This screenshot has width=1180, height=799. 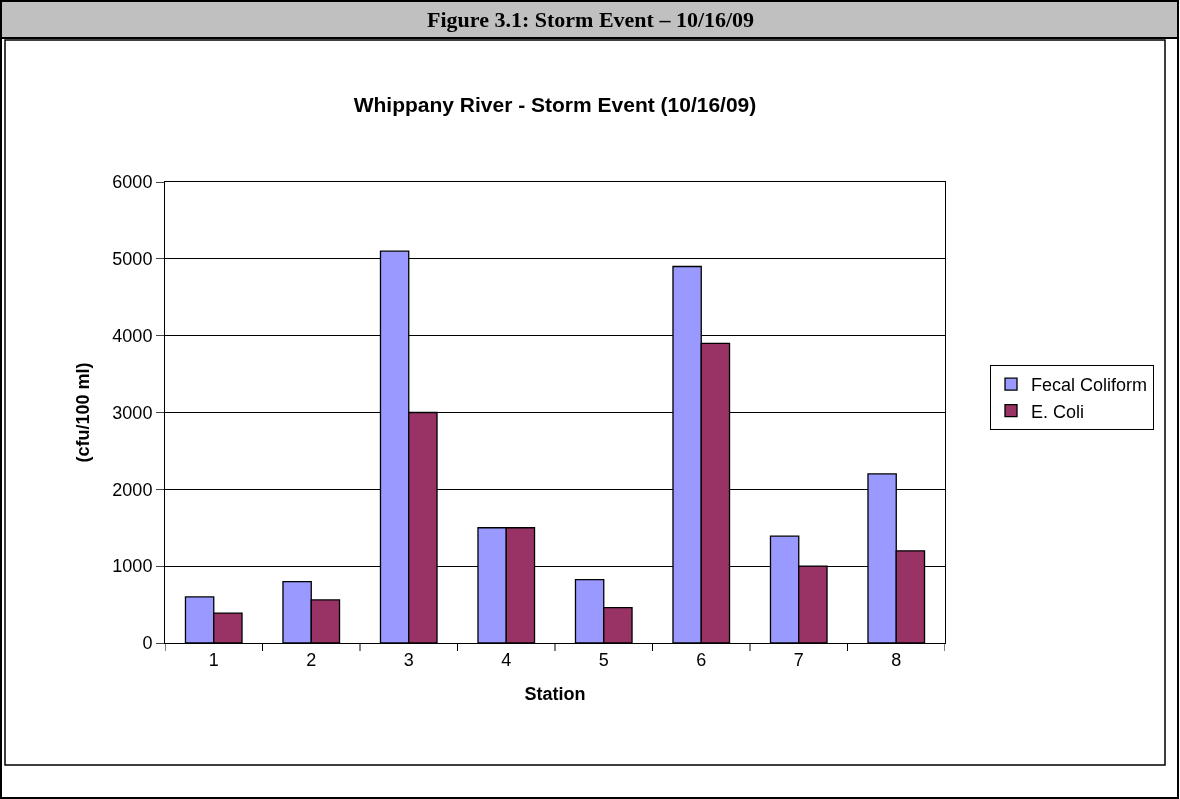 I want to click on caption: Figure 3.1: Storm Event – 10/16/09, so click(x=591, y=19).